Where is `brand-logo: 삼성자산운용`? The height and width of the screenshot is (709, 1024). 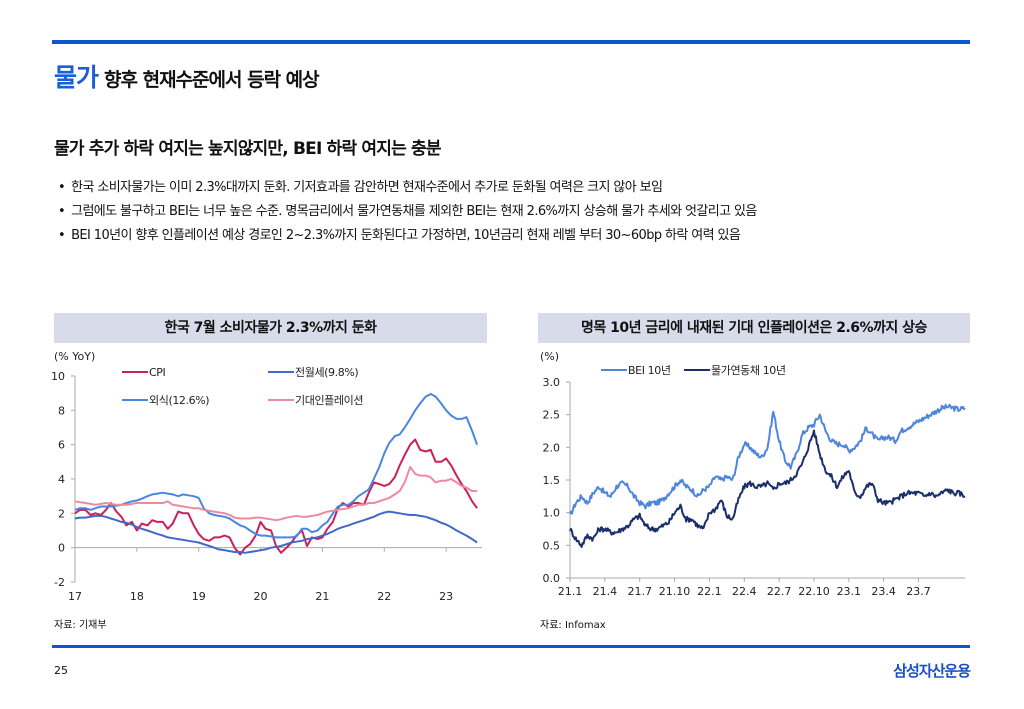 brand-logo: 삼성자산운용 is located at coordinates (932, 671).